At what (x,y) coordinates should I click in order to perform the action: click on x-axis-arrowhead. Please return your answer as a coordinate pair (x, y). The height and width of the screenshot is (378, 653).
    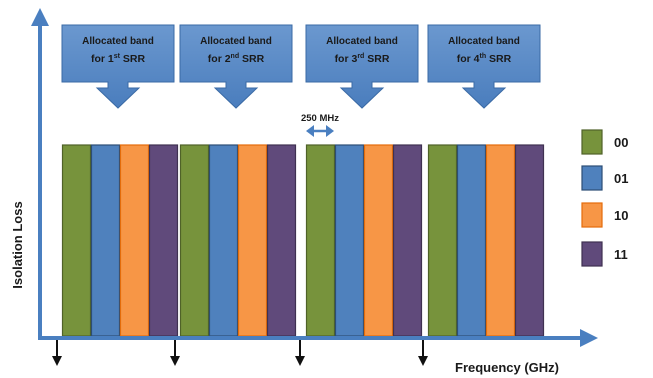
    Looking at the image, I should click on (589, 338).